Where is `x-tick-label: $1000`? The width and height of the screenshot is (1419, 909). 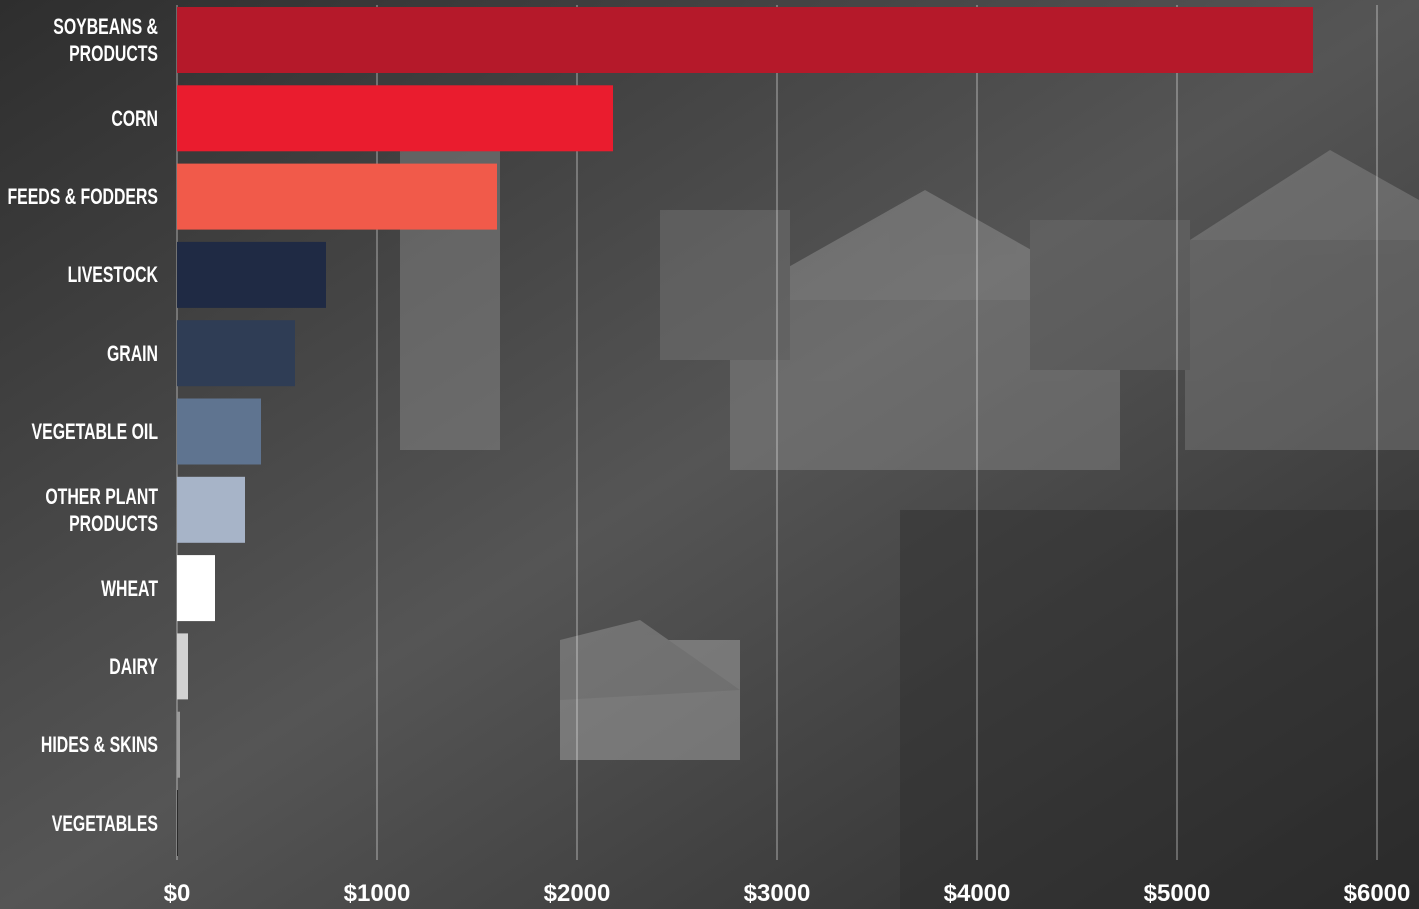 x-tick-label: $1000 is located at coordinates (377, 893).